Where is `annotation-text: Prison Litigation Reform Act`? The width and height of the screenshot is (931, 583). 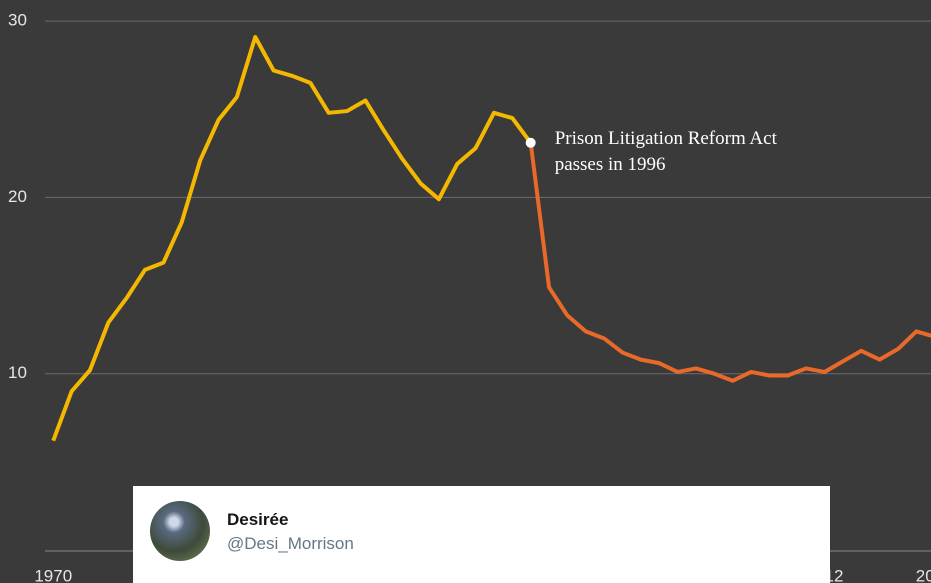 annotation-text: Prison Litigation Reform Act is located at coordinates (666, 138).